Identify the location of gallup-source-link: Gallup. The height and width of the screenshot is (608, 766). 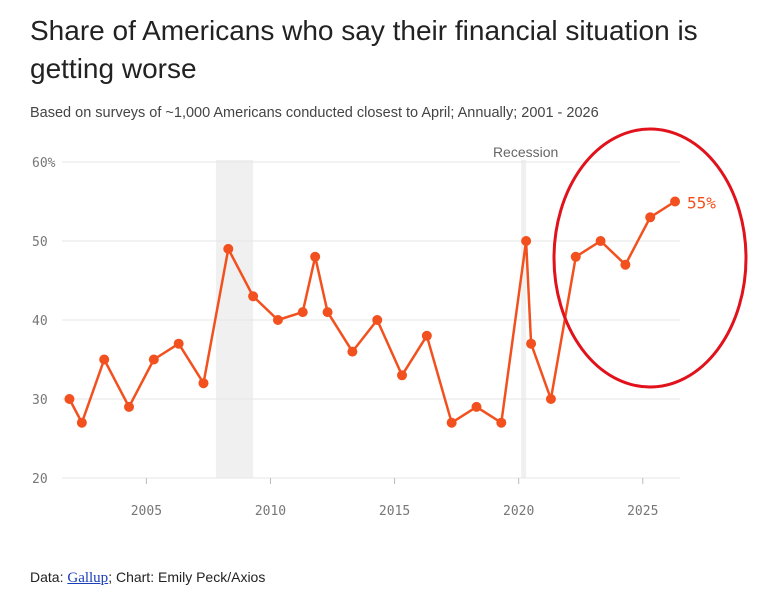
(88, 578).